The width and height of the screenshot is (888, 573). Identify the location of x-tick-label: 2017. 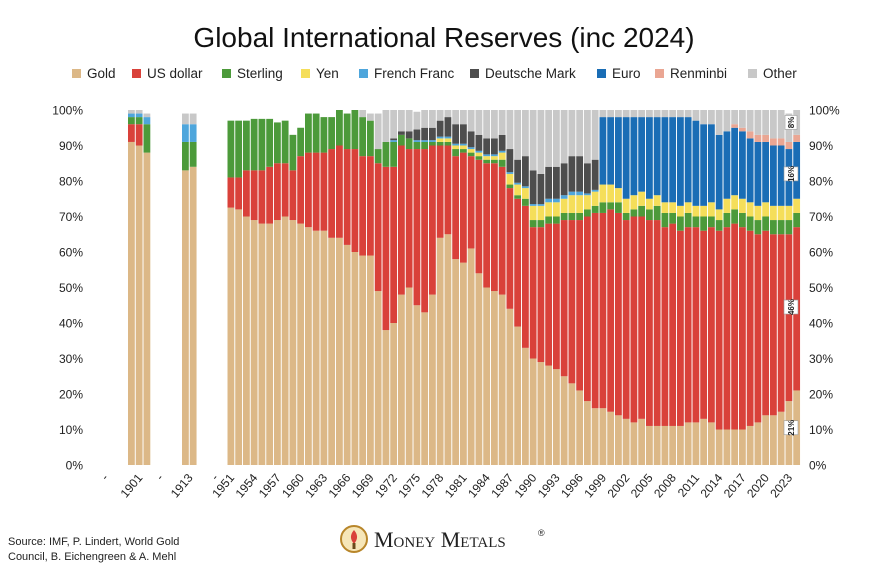
(735, 486).